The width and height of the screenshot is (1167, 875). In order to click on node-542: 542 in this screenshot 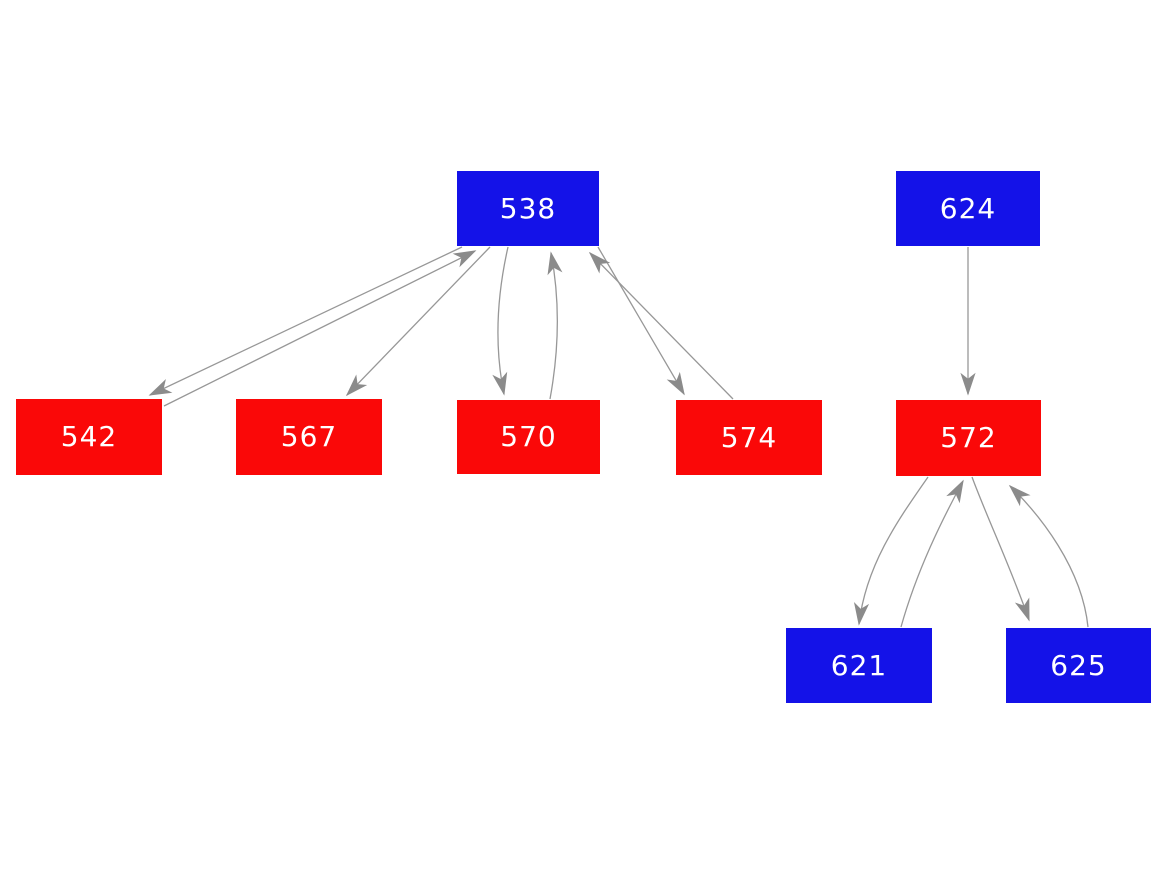, I will do `click(89, 437)`.